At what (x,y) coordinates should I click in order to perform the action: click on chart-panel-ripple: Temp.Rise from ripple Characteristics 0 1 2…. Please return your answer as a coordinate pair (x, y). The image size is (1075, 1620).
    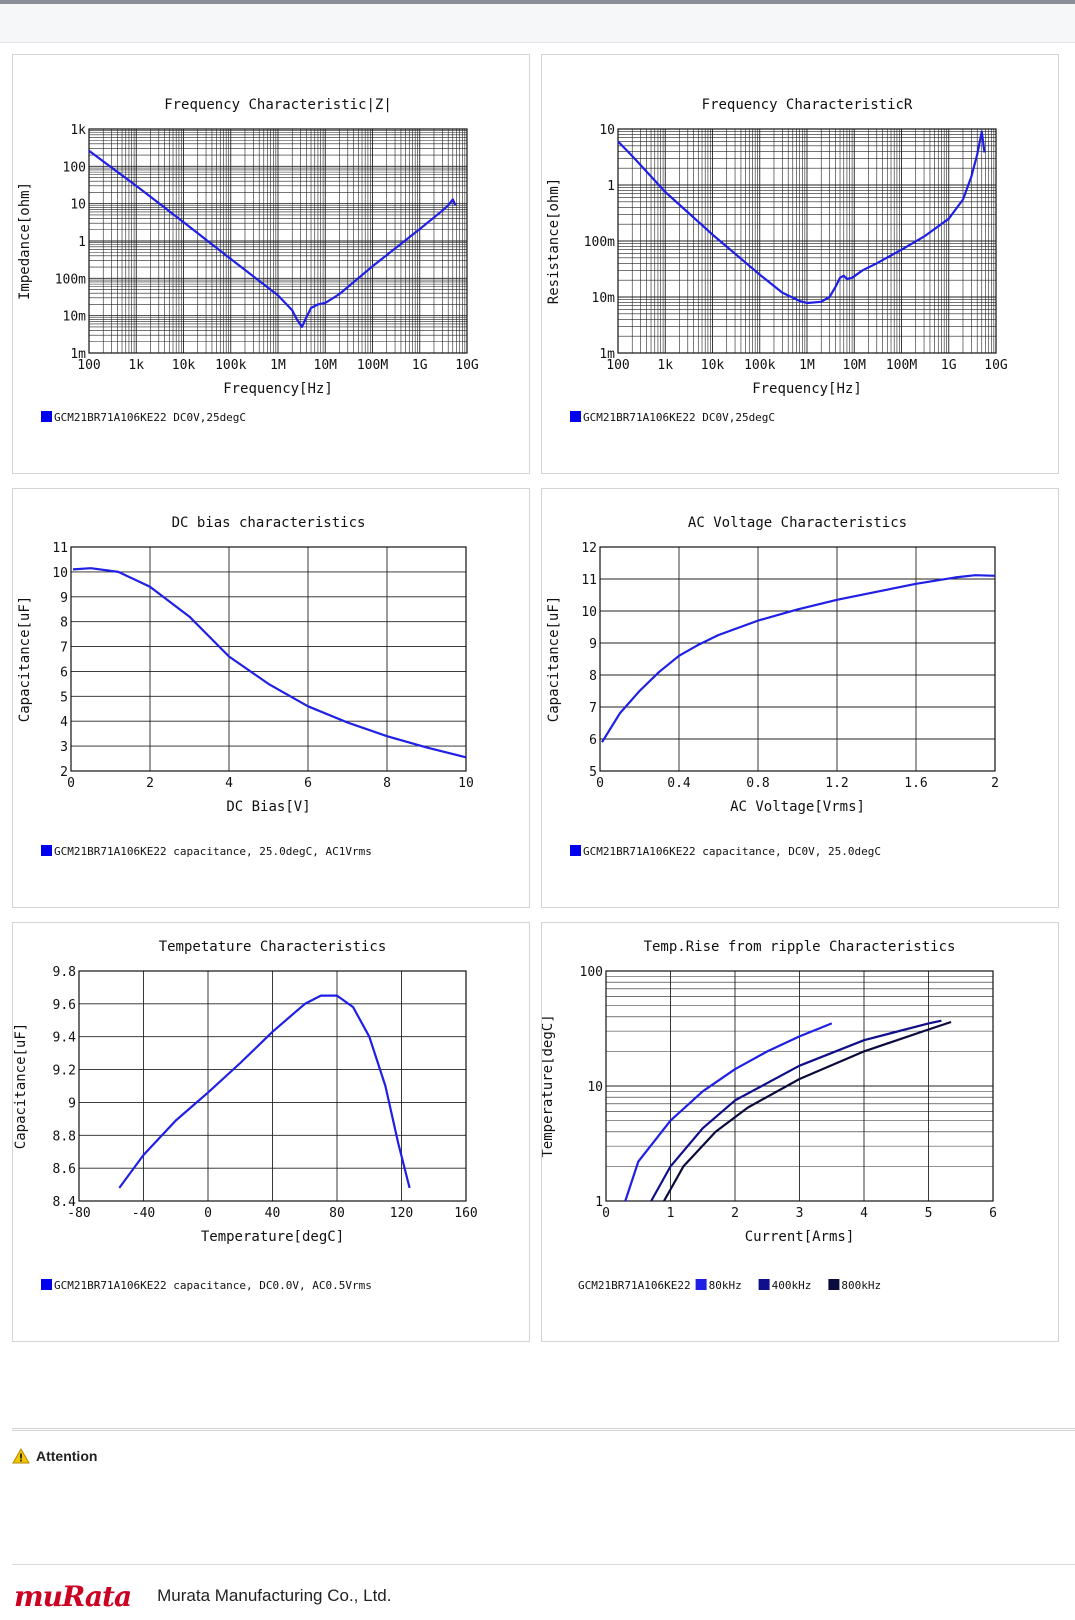
    Looking at the image, I should click on (800, 1132).